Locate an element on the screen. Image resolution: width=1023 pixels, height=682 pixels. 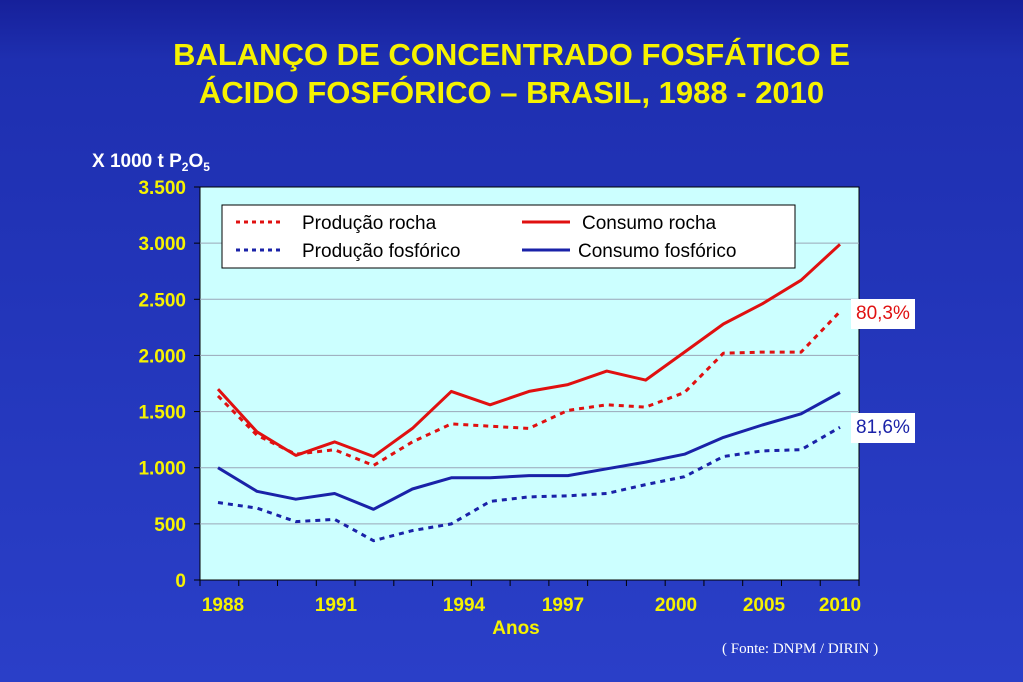
series-line-producao-rocha is located at coordinates (529, 388).